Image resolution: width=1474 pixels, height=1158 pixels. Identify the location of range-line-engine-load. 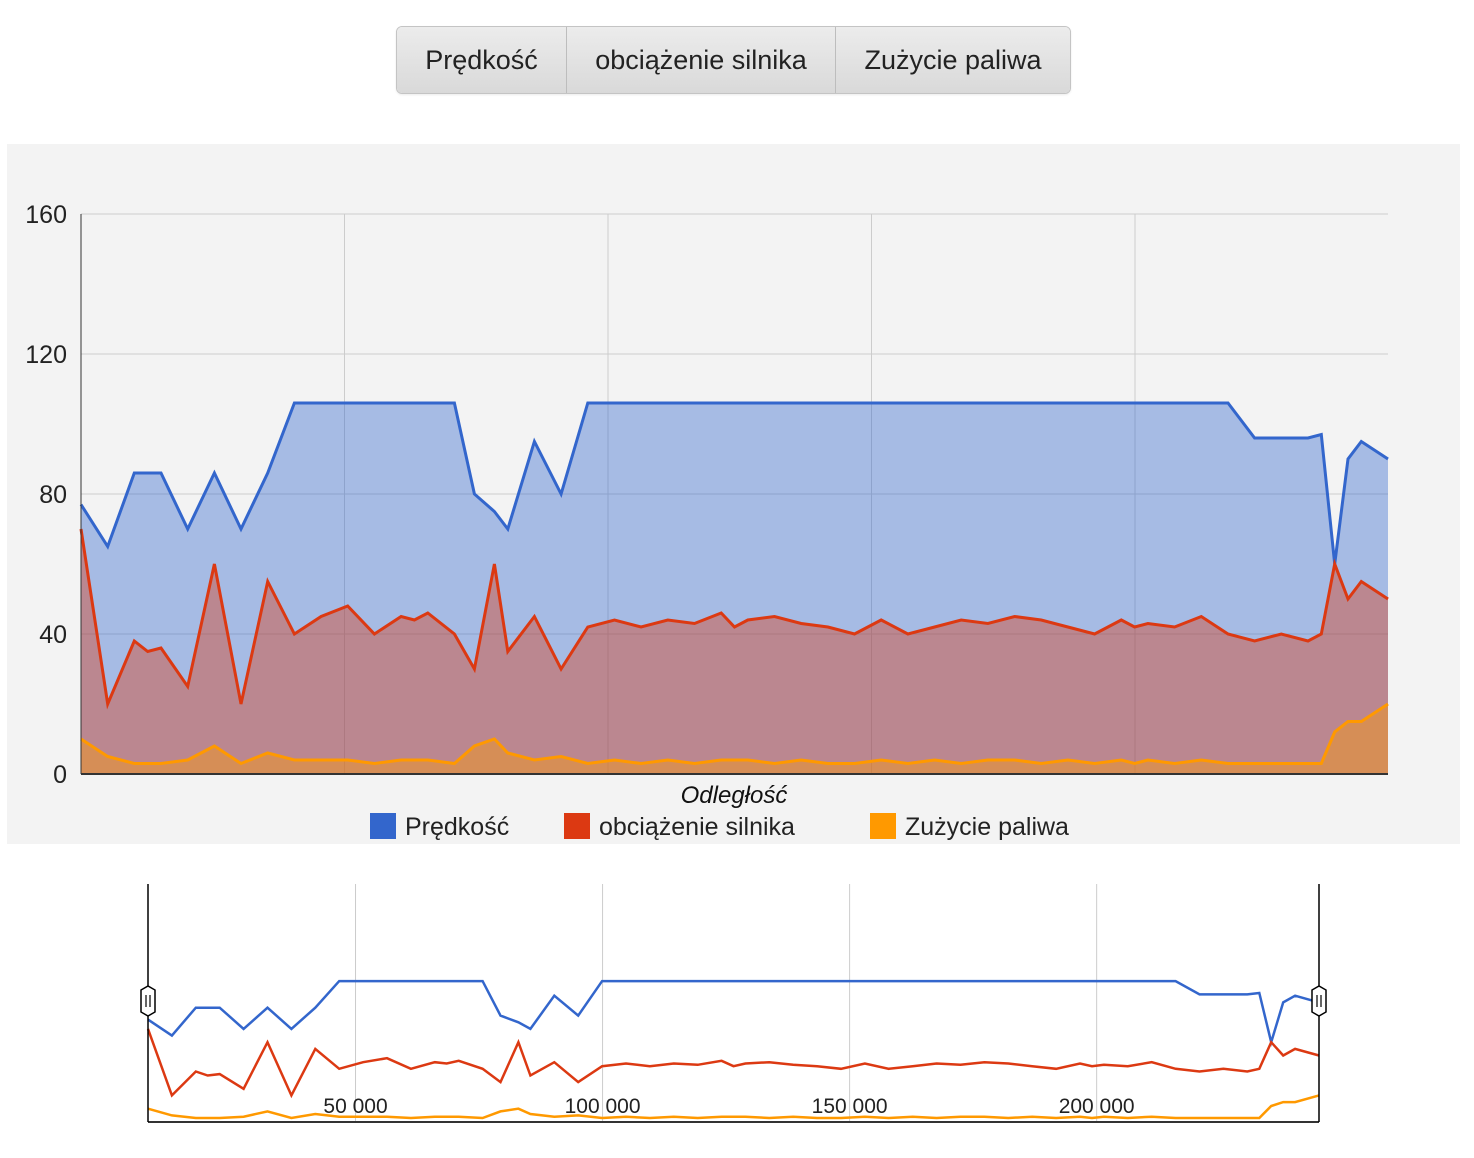
(733, 1063).